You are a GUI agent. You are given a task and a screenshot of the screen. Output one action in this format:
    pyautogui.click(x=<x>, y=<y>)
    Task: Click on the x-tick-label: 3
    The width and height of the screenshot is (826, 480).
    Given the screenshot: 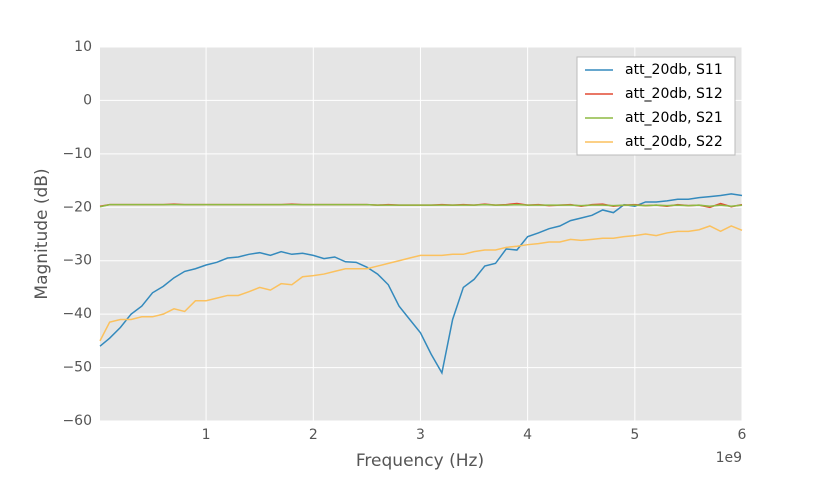 What is the action you would take?
    pyautogui.click(x=420, y=435)
    